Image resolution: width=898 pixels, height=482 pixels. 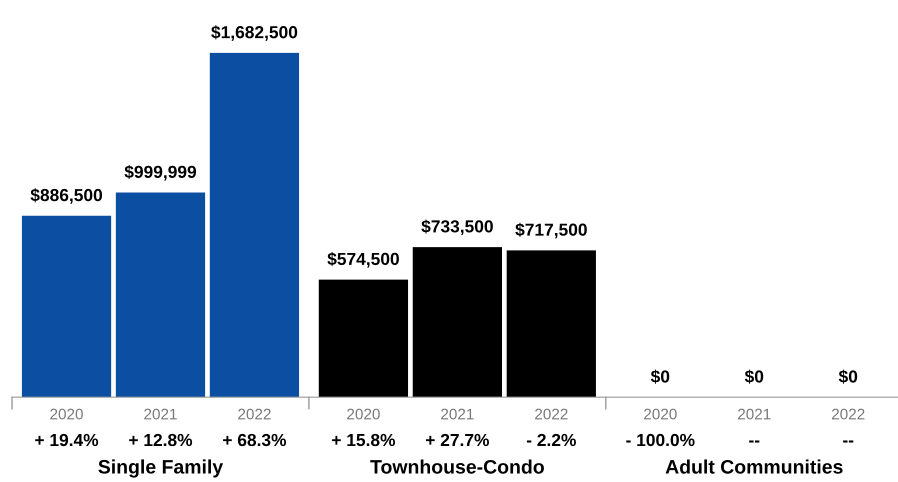 I want to click on text: + 68.3%, so click(x=254, y=440).